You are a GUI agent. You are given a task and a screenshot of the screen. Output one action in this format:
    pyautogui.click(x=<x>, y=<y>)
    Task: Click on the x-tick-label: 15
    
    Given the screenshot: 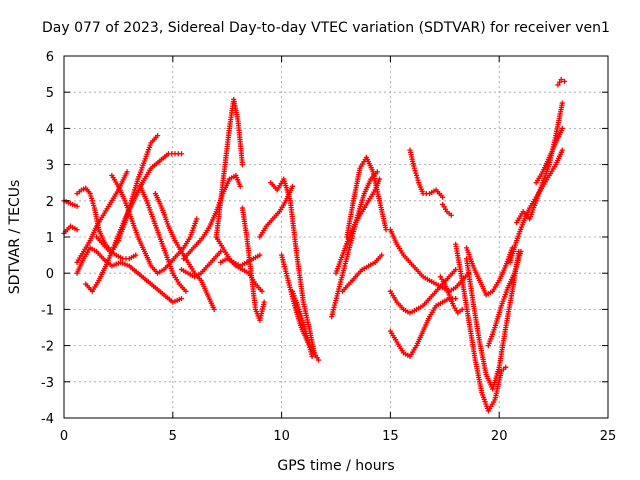 What is the action you would take?
    pyautogui.click(x=390, y=436)
    